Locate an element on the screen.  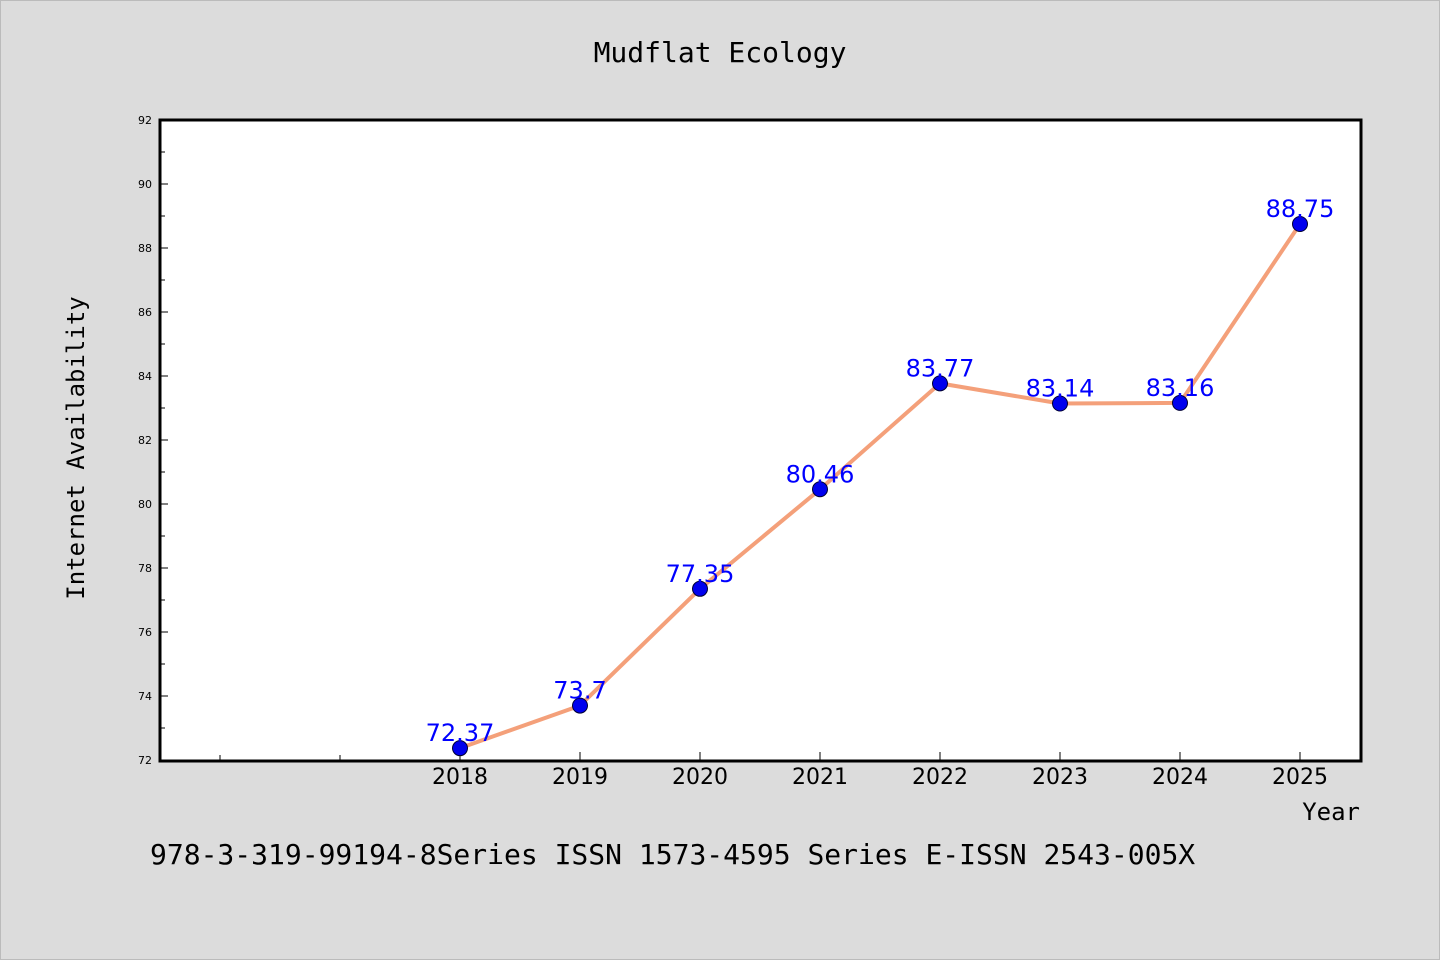
y-tick-label: 92 is located at coordinates (145, 120).